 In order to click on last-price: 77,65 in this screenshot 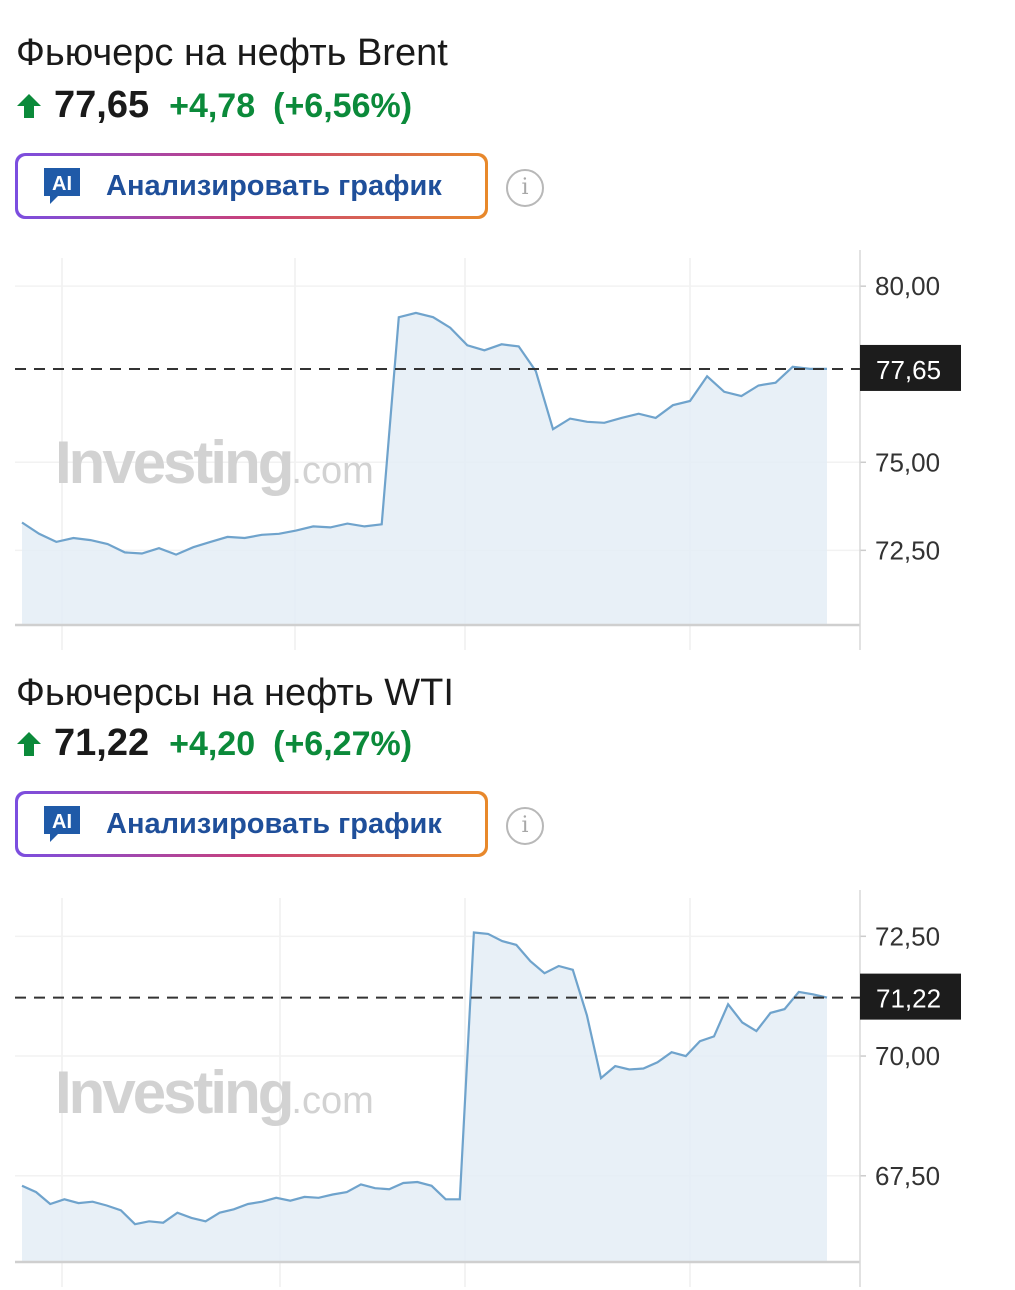, I will do `click(101, 105)`.